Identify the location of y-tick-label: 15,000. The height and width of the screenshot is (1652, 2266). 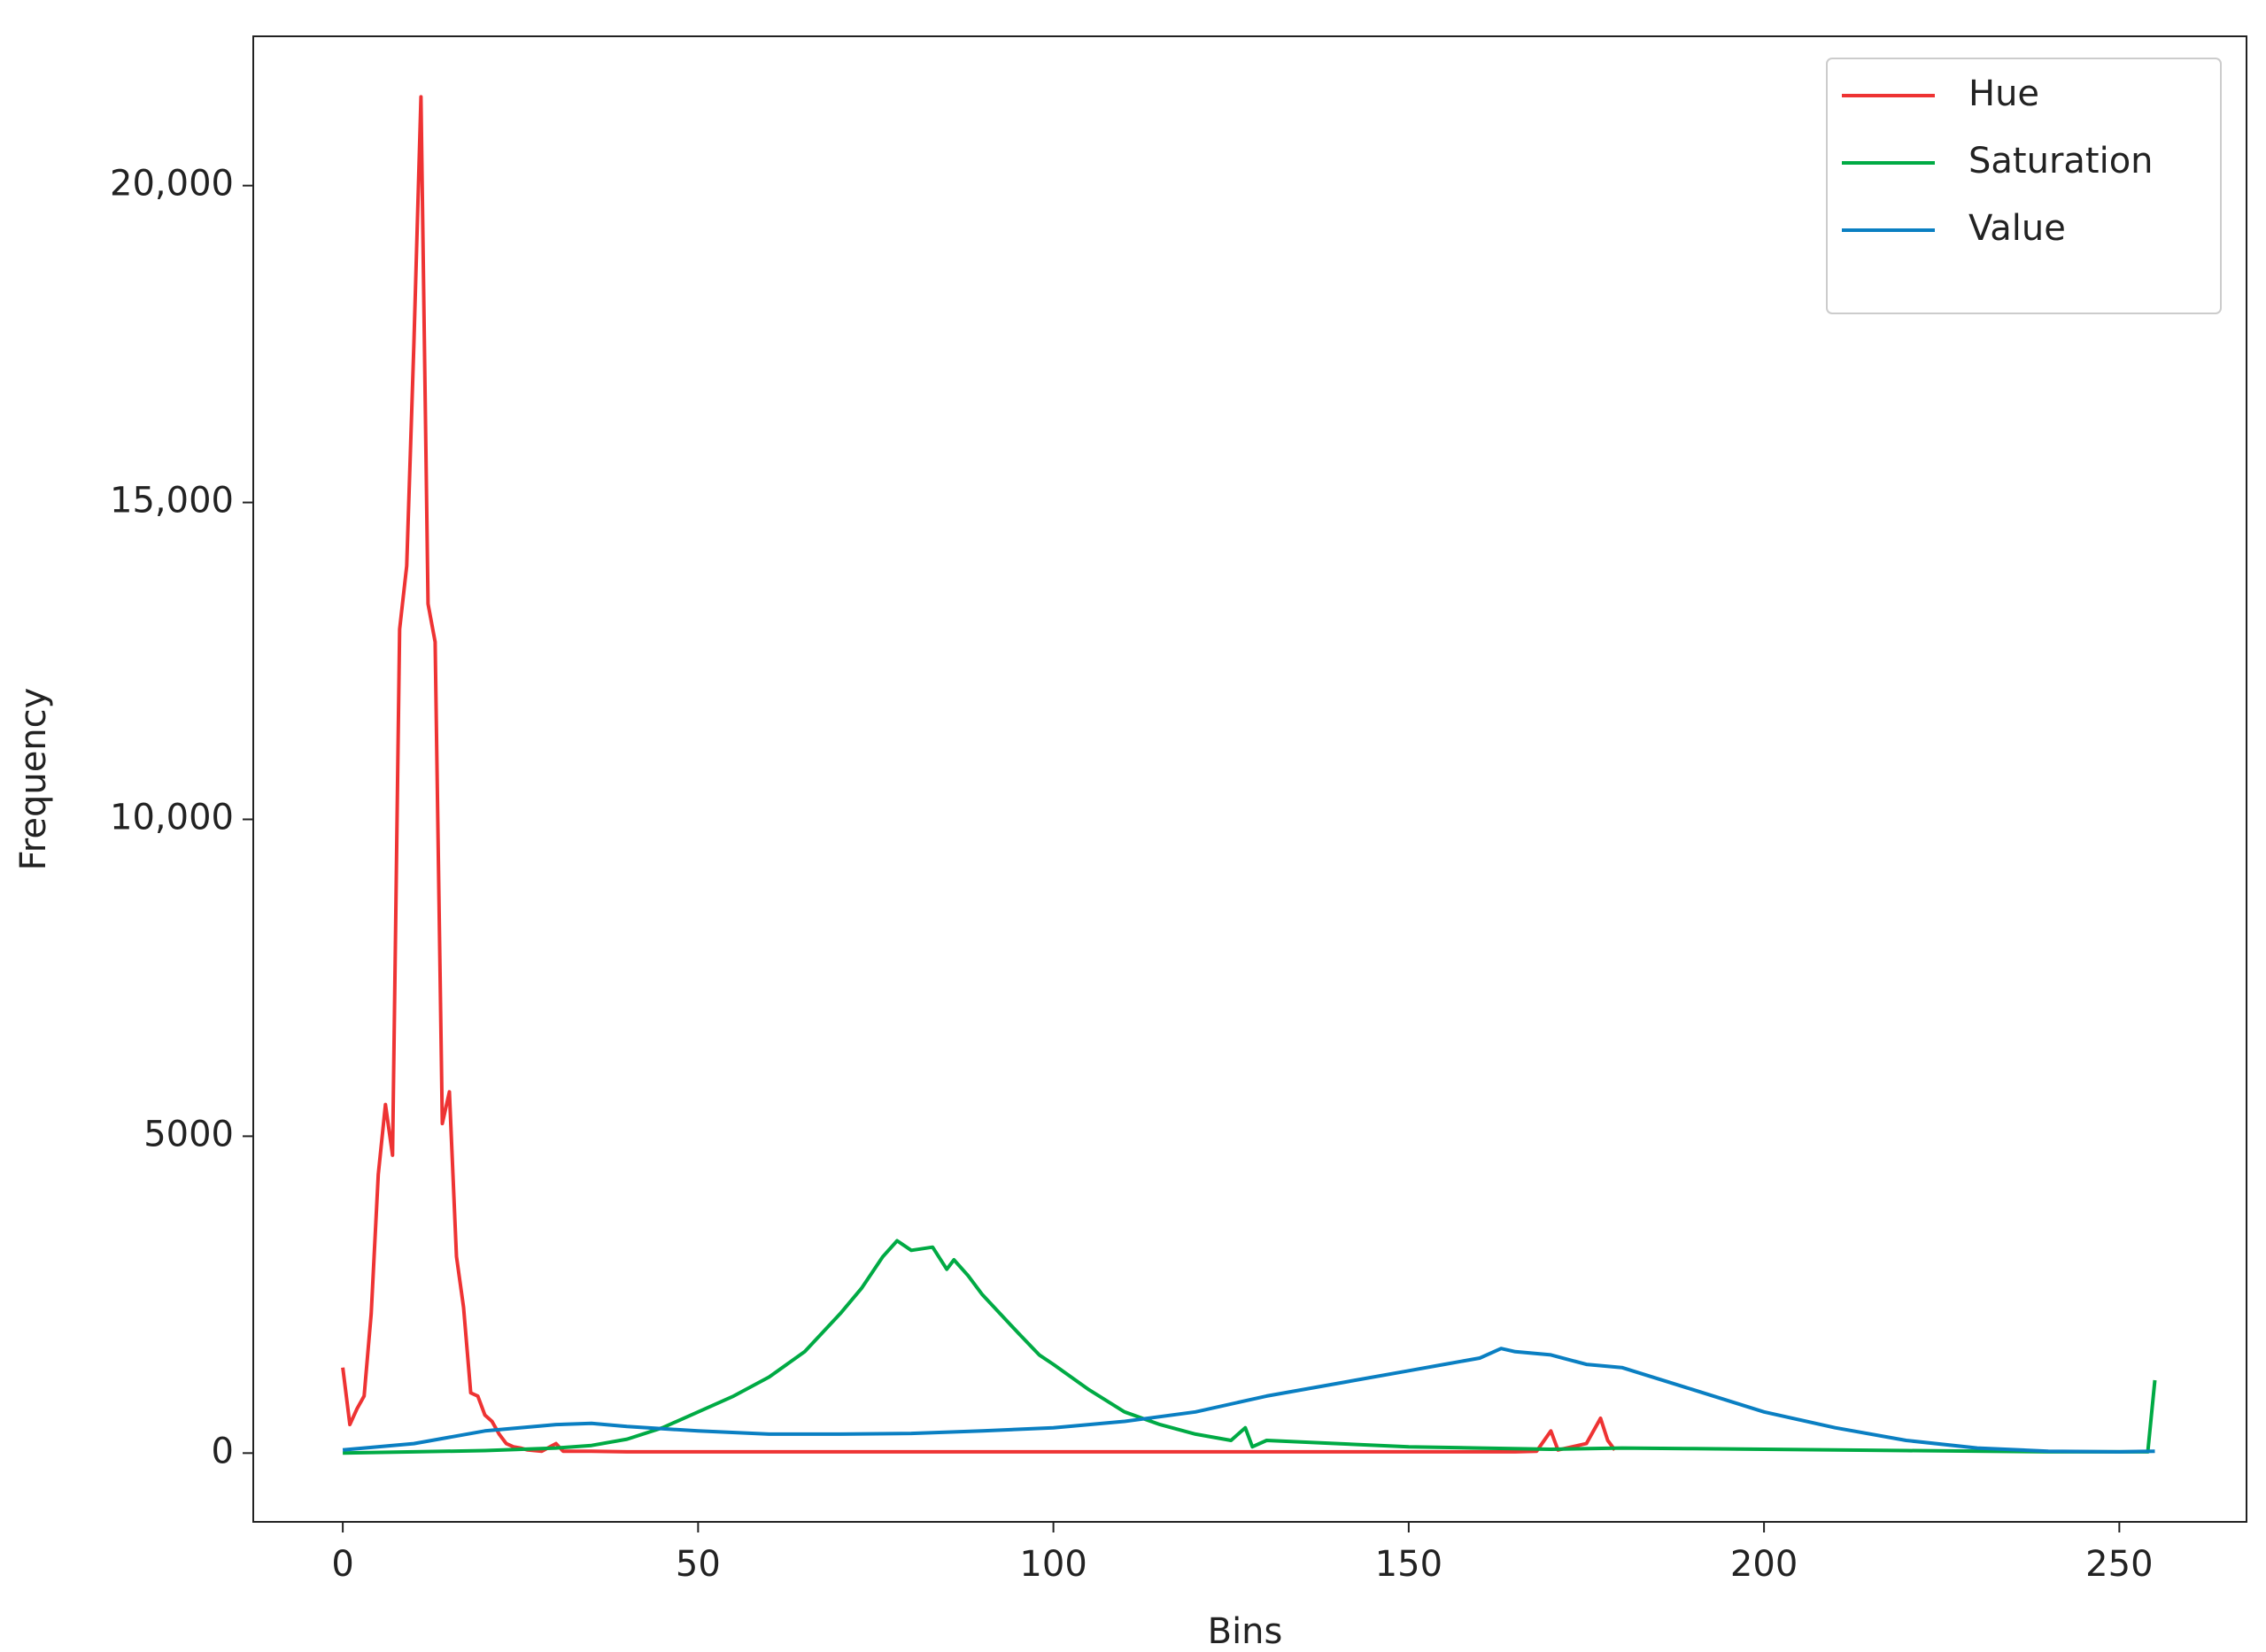
(172, 501).